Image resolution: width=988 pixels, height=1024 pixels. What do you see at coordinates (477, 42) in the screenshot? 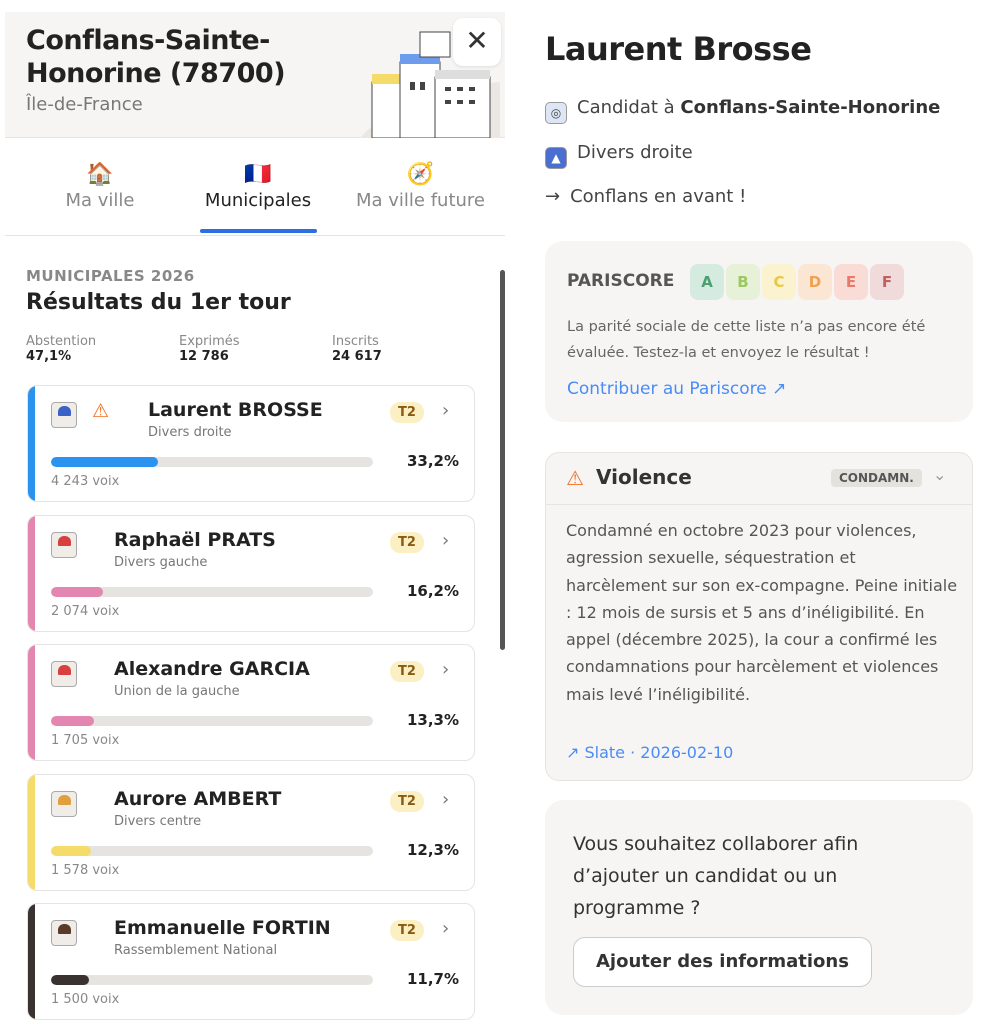
I see `close-button: ✕` at bounding box center [477, 42].